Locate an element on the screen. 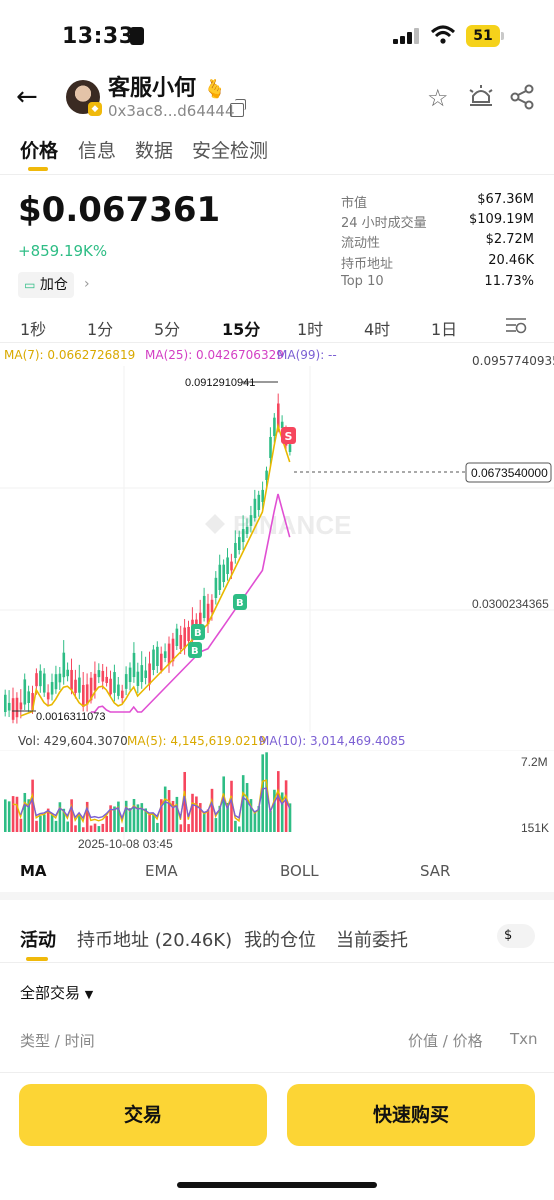 The width and height of the screenshot is (554, 1200). ma25-legend: MA(25): 0.0426706329 is located at coordinates (214, 355).